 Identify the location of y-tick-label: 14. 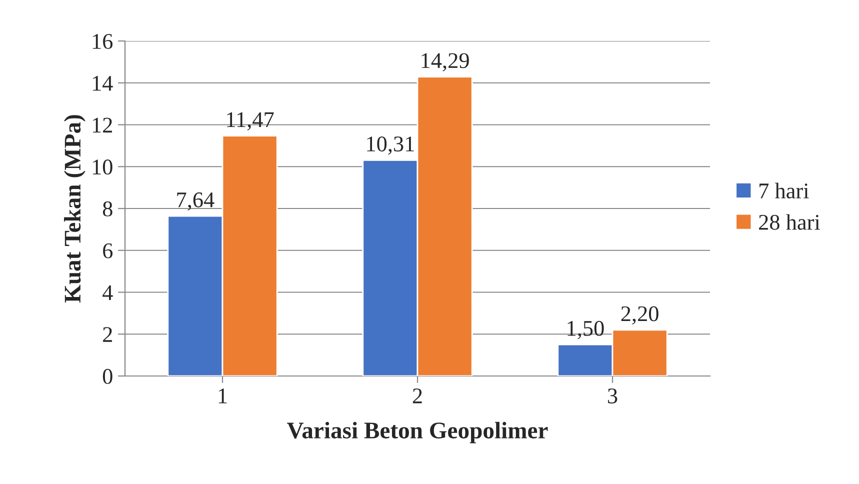
(102, 83).